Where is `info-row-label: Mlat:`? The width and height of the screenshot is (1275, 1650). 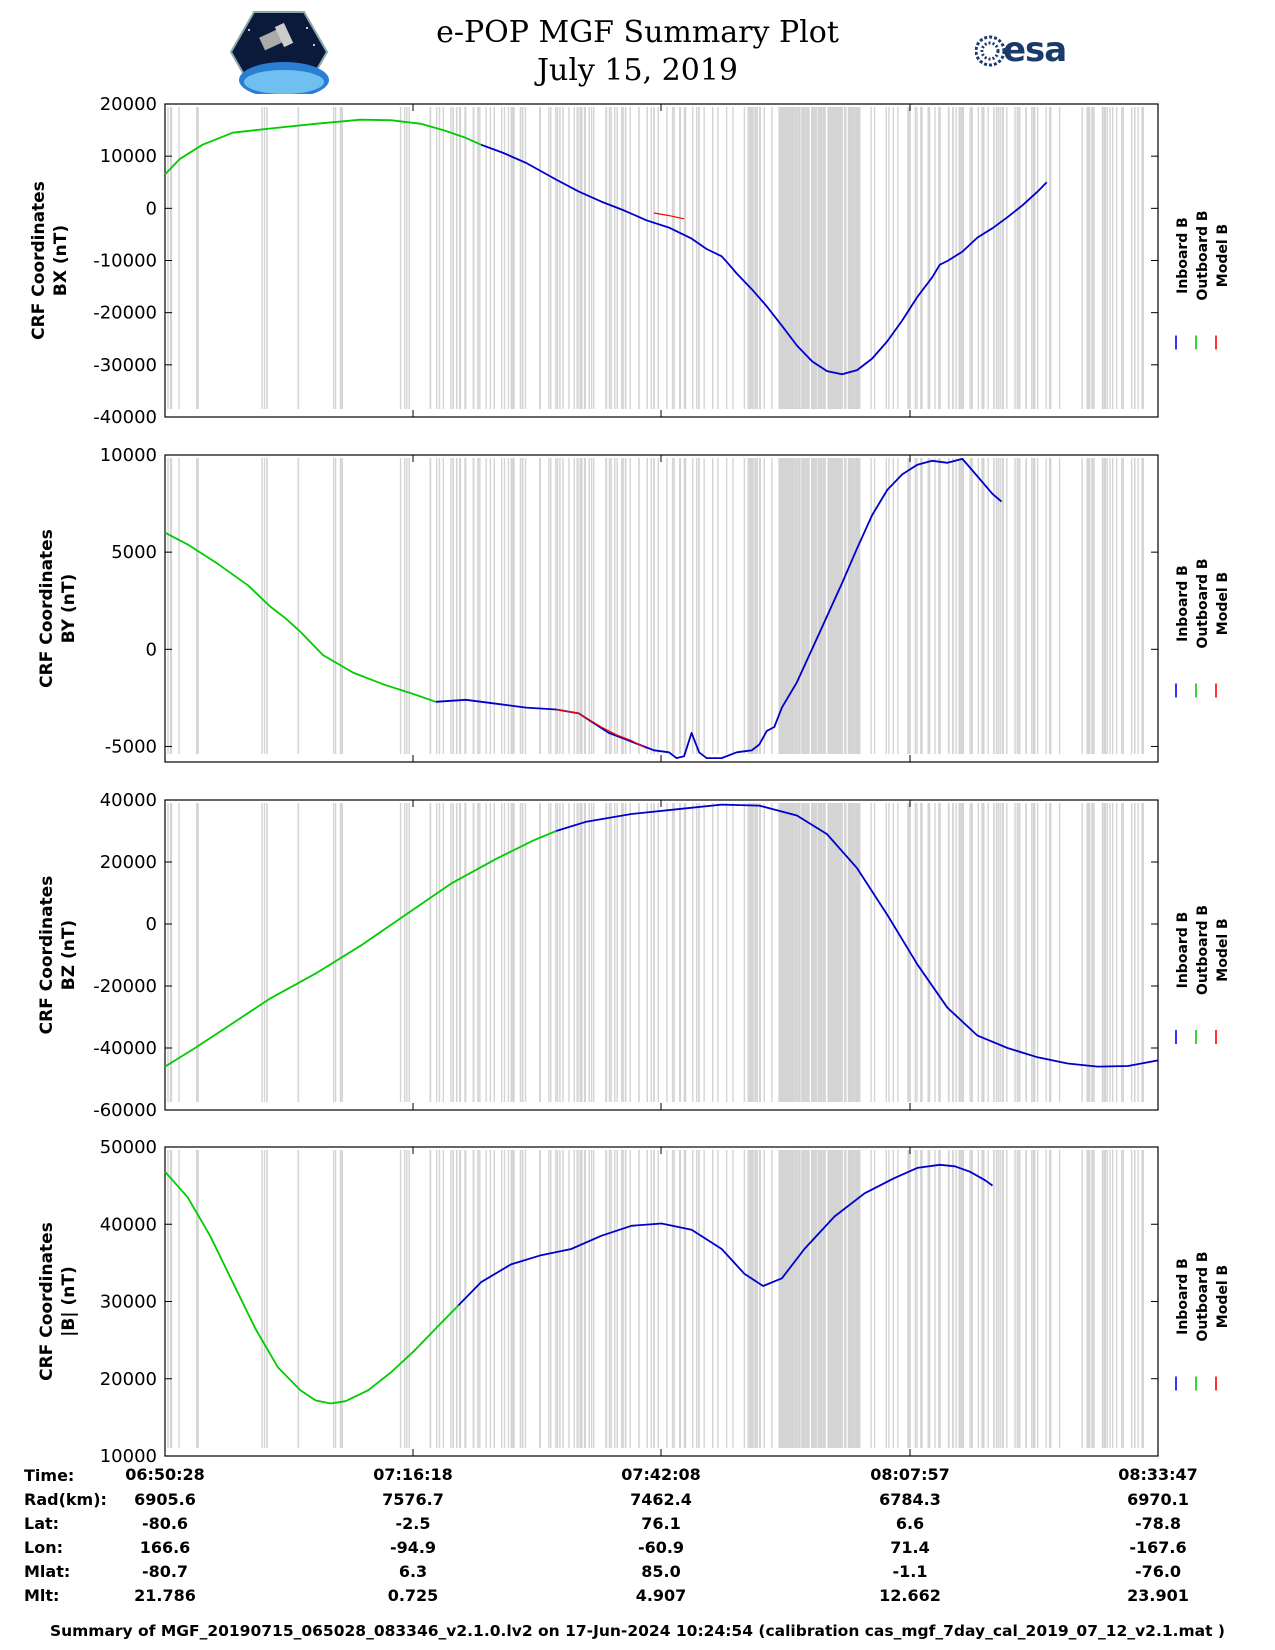 info-row-label: Mlat: is located at coordinates (47, 1571).